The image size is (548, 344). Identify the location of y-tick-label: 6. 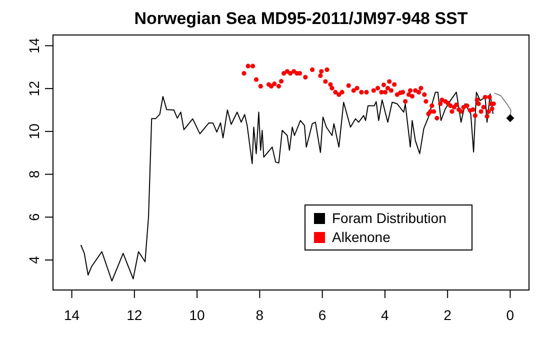
(34, 217).